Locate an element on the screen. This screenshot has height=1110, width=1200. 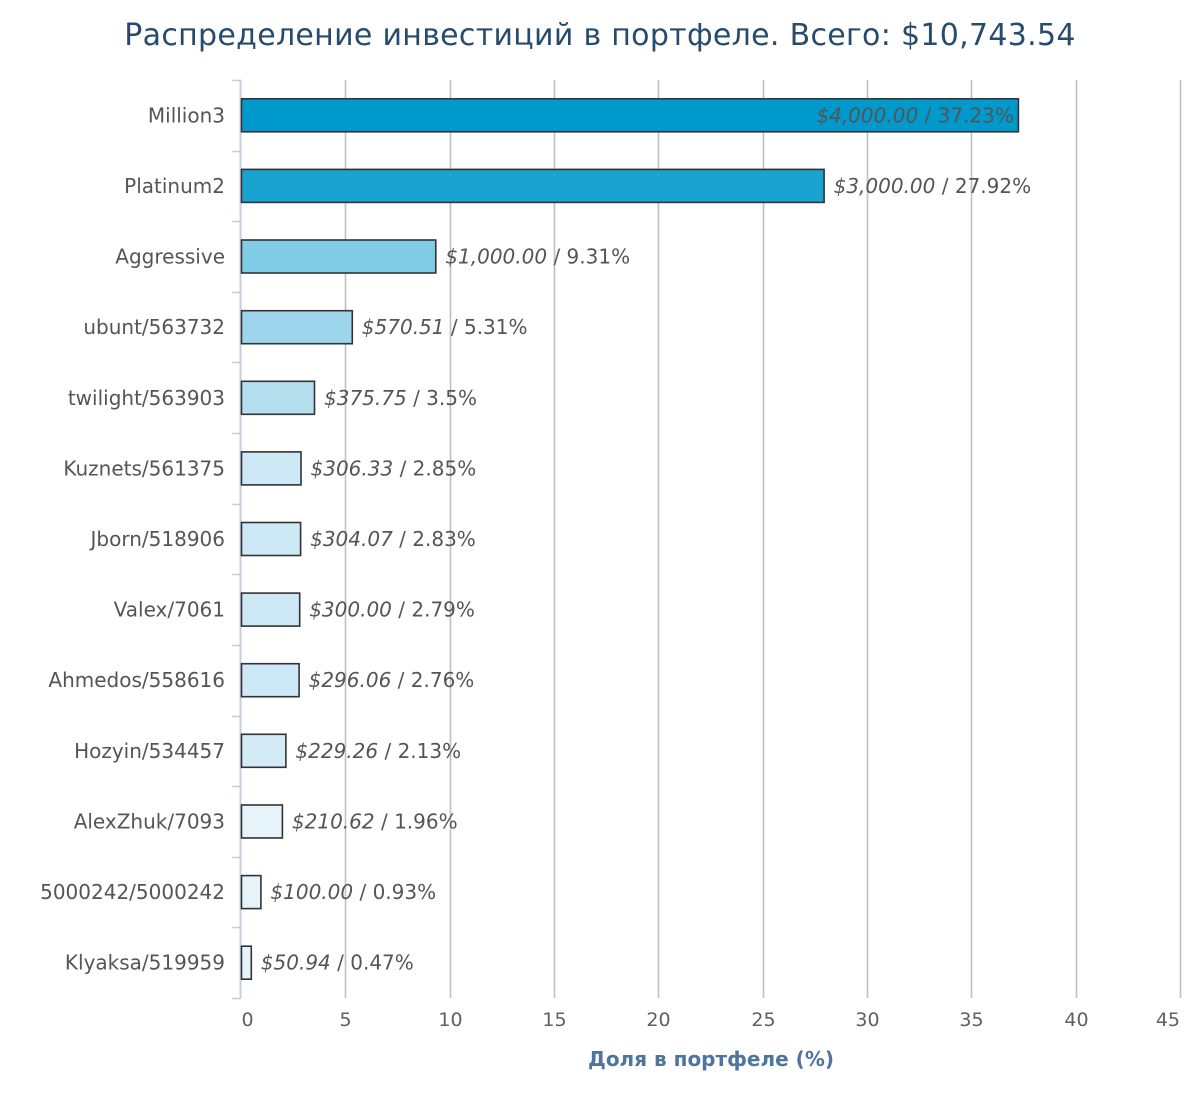
data-label: $50.94 / 0.47% is located at coordinates (337, 963).